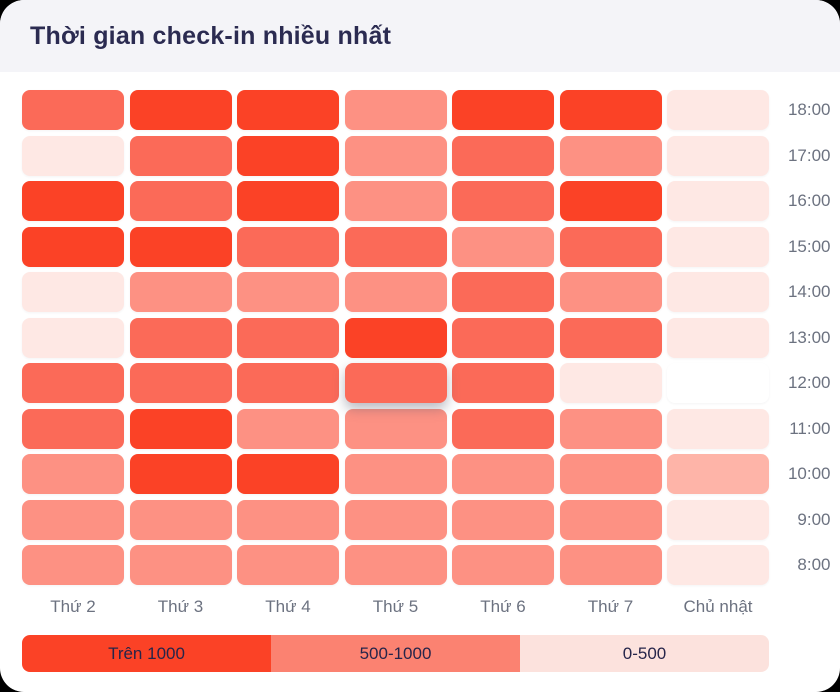 This screenshot has width=840, height=692. What do you see at coordinates (809, 155) in the screenshot?
I see `time-label: 17:00` at bounding box center [809, 155].